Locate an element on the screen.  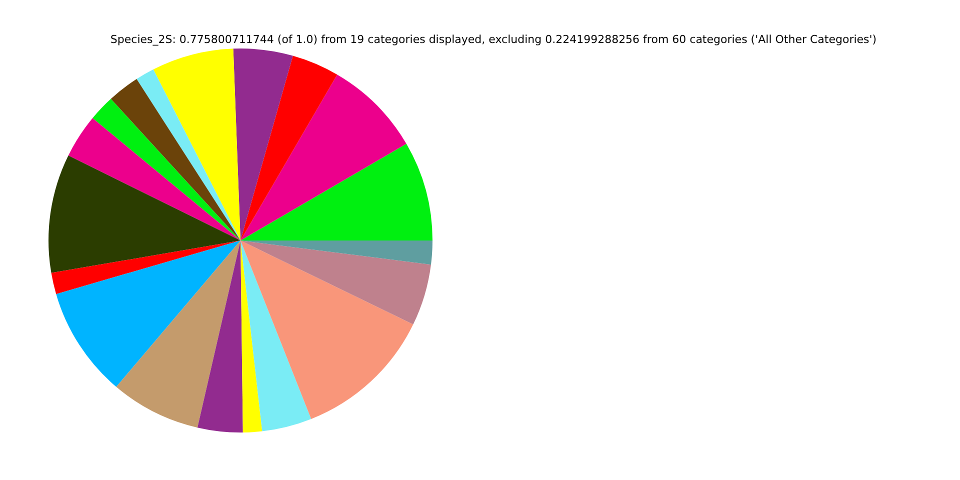
text: Species_2S: 0.775800711744 (of 1.0) from 19 categories displayed, excluding 0.224199288256 from 60 categories ('All Other Categories') is located at coordinates (493, 39).